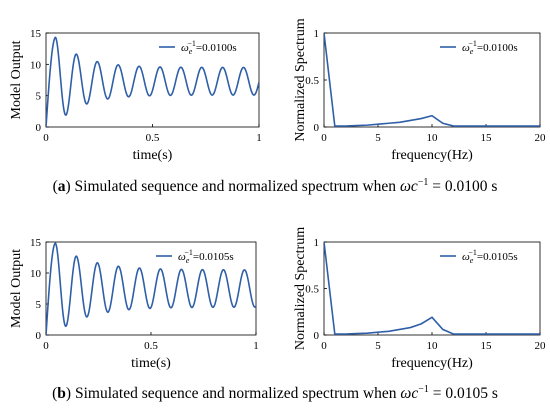 The width and height of the screenshot is (550, 411). What do you see at coordinates (61, 394) in the screenshot?
I see `caption-b-label: b` at bounding box center [61, 394].